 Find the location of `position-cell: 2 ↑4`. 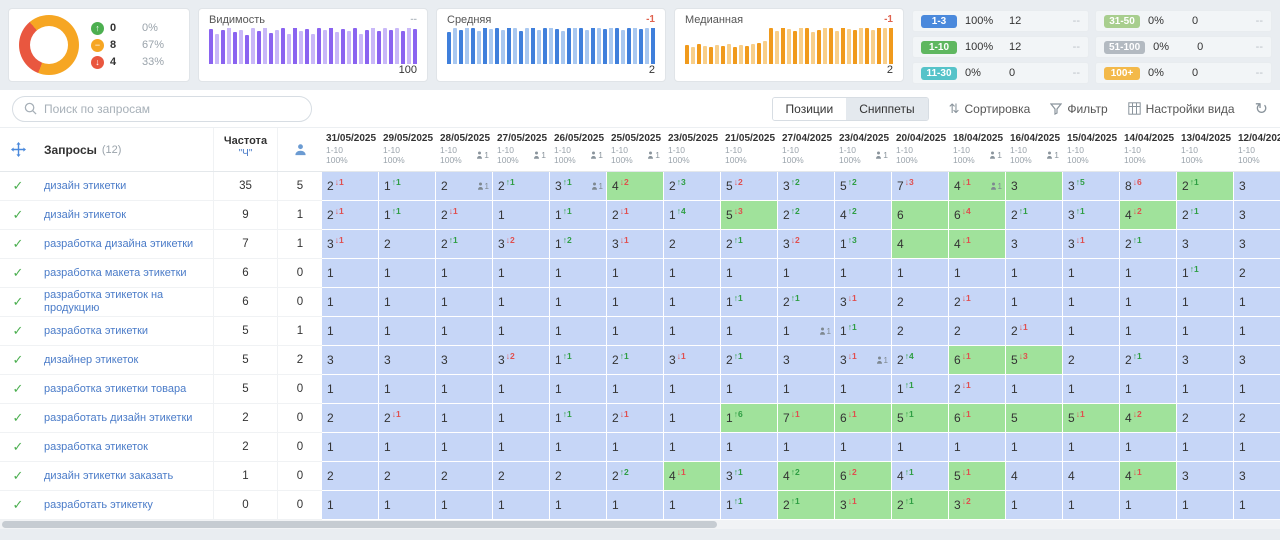

position-cell: 2 ↑4 is located at coordinates (920, 360).